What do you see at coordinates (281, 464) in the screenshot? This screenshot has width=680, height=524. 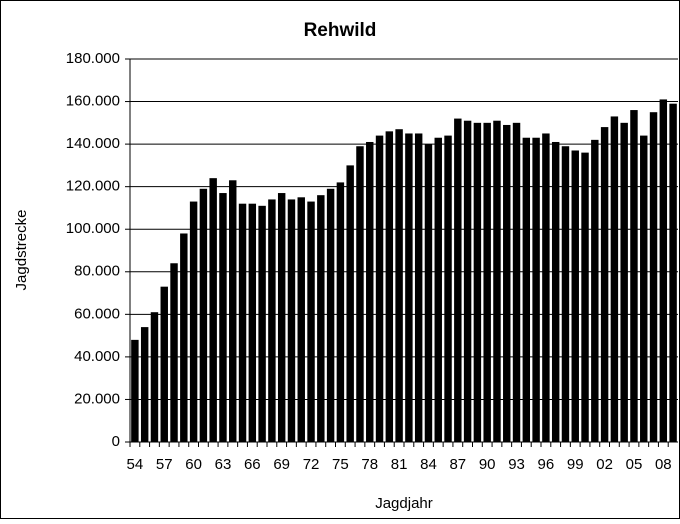 I see `x-tick-label: 69` at bounding box center [281, 464].